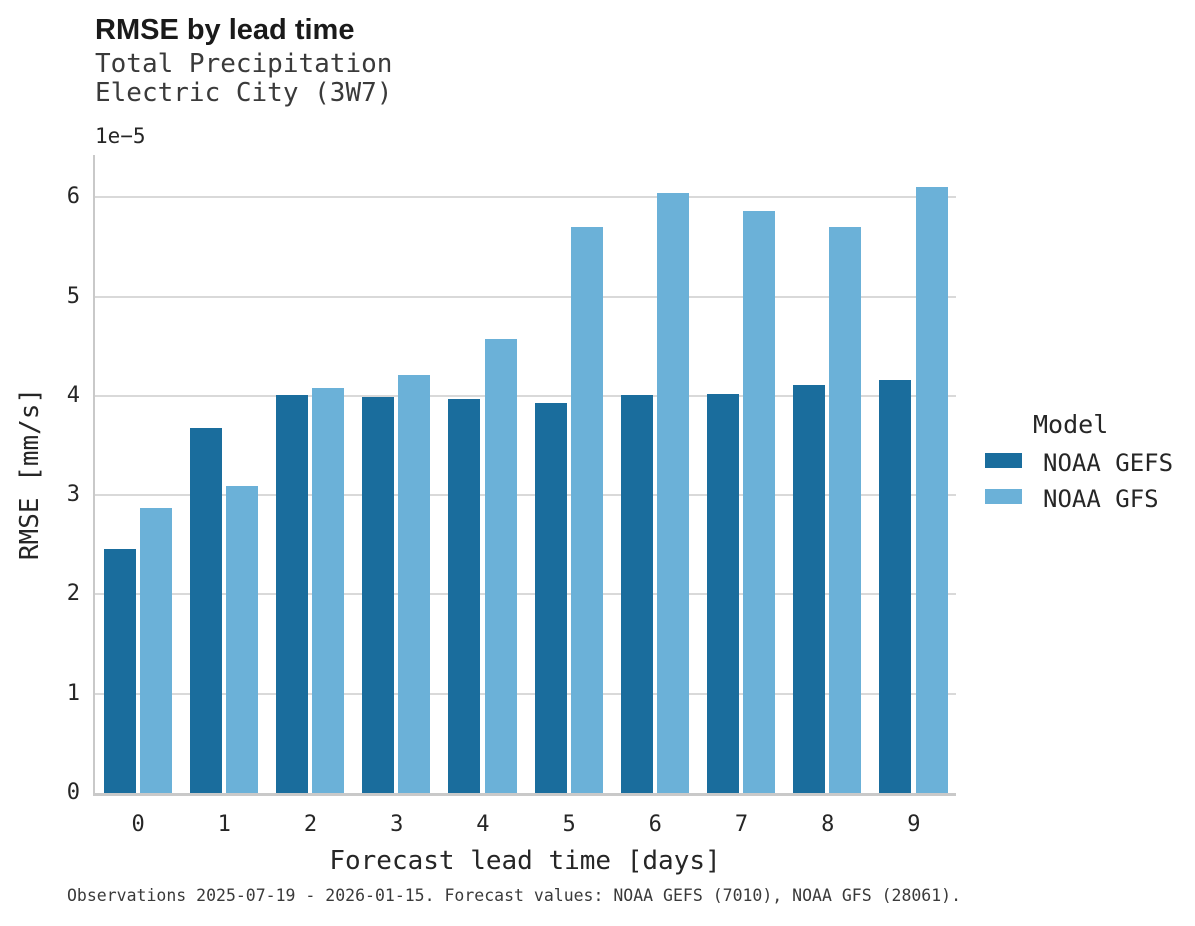 The width and height of the screenshot is (1195, 926). What do you see at coordinates (569, 824) in the screenshot?
I see `x-tick-label-5: 5` at bounding box center [569, 824].